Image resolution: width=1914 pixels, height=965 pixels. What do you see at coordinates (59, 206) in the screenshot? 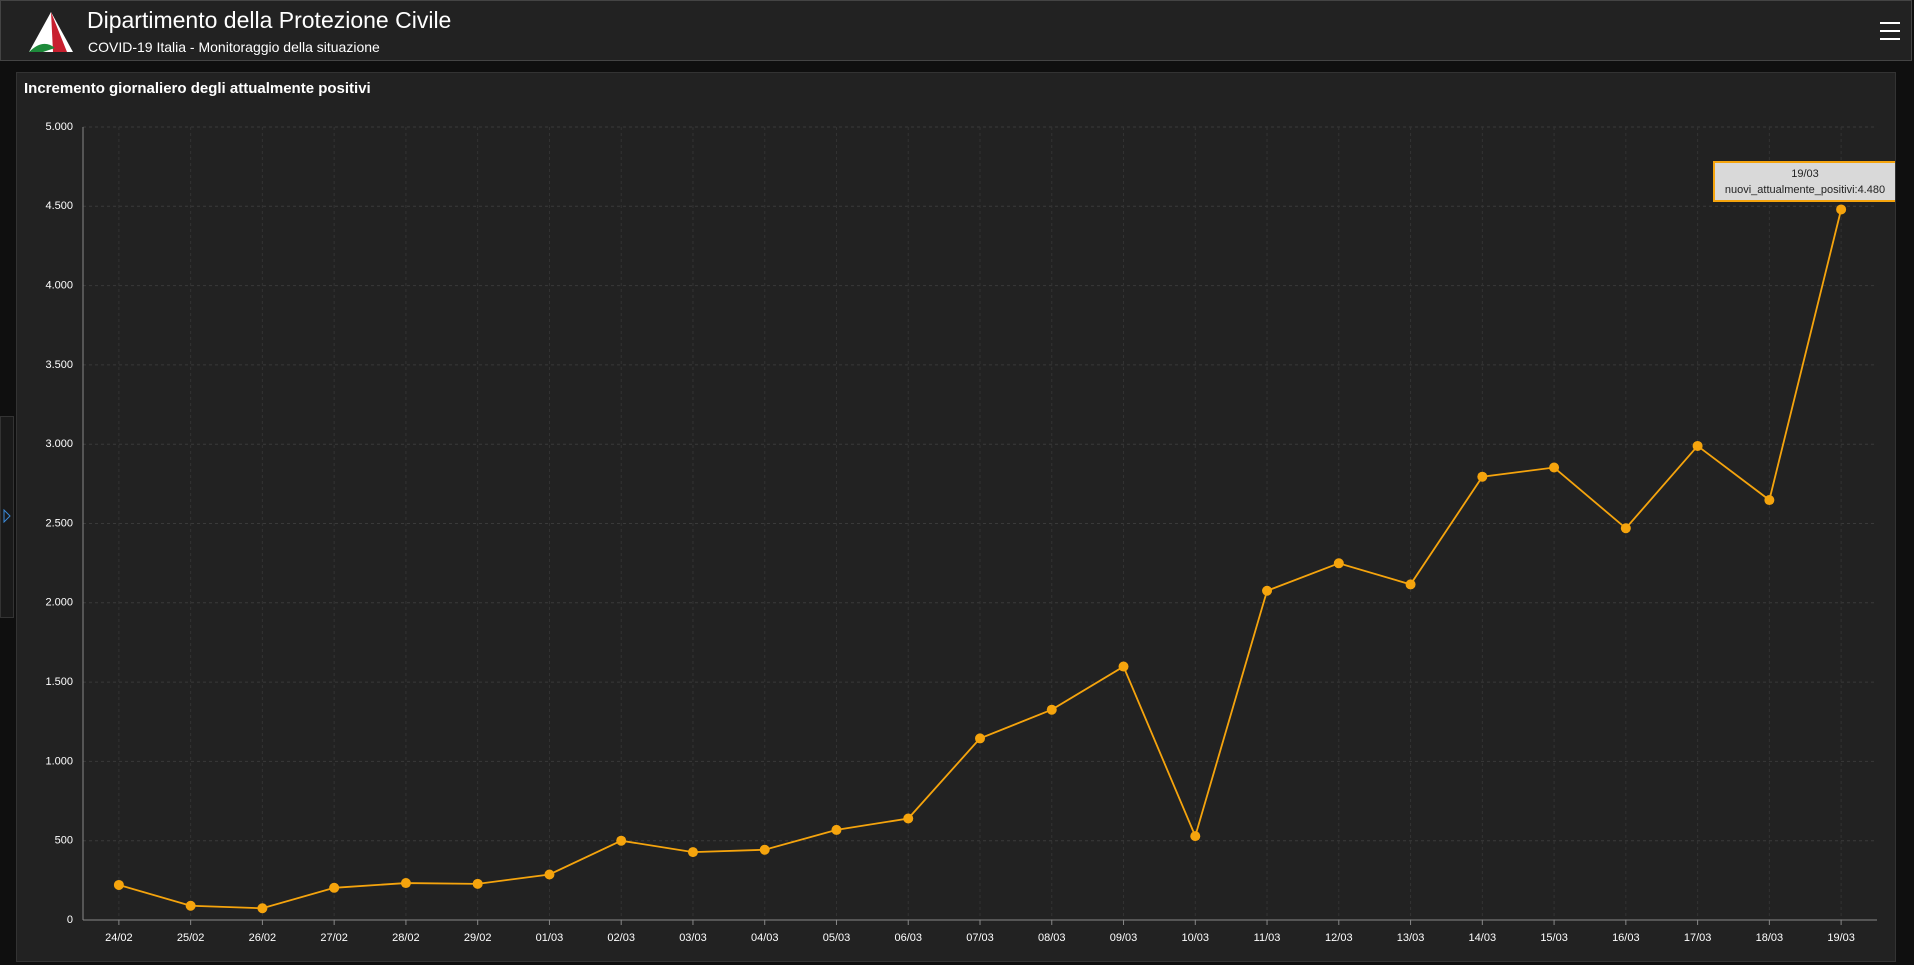
I see `y-tick-label: 4.500` at bounding box center [59, 206].